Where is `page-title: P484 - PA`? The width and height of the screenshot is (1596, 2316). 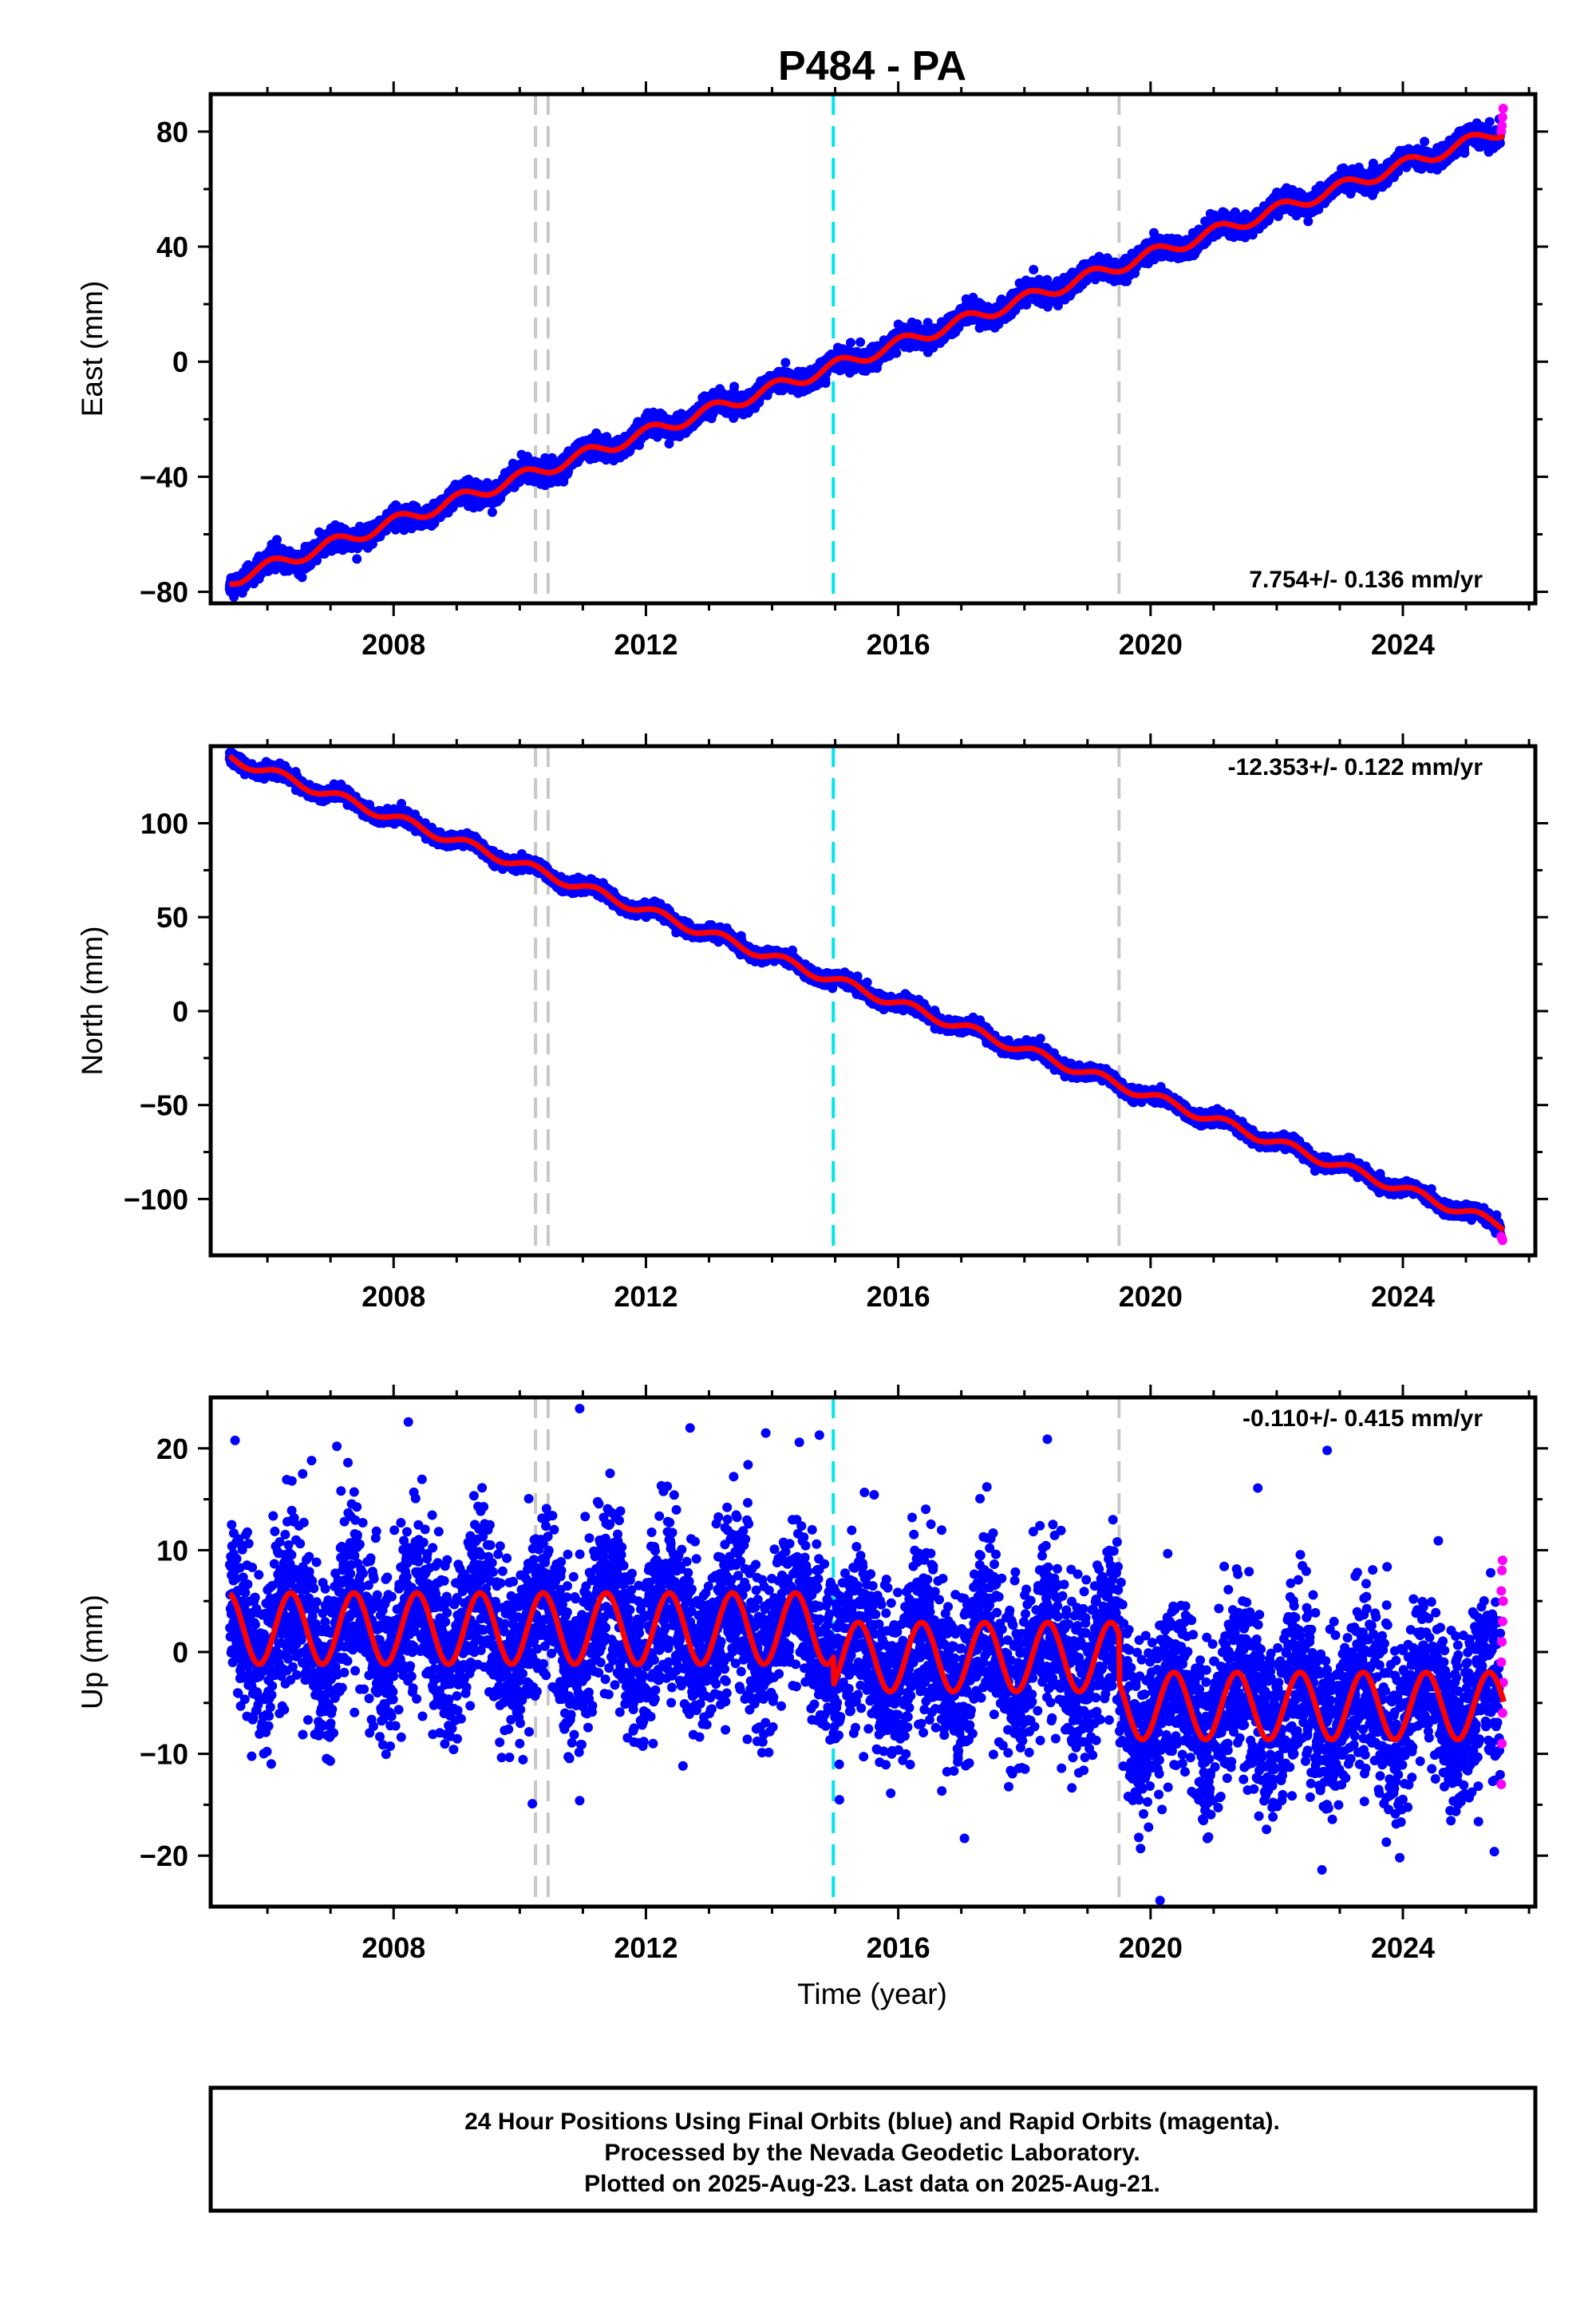 page-title: P484 - PA is located at coordinates (872, 66).